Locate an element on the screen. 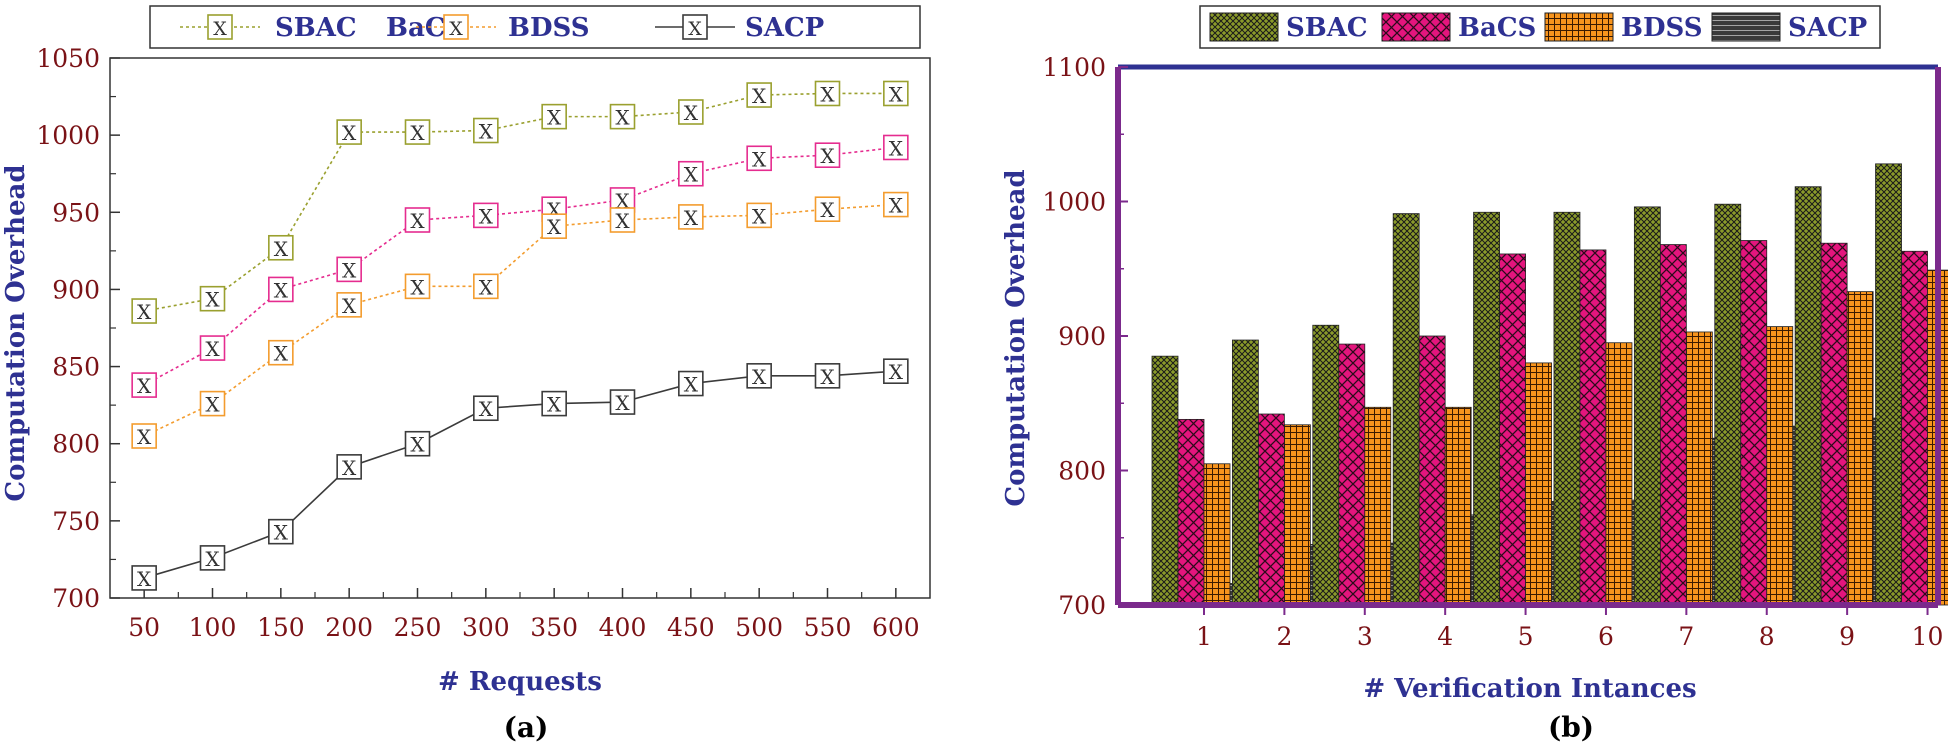 Image resolution: width=1948 pixels, height=749 pixels. x-tick-label: 7 is located at coordinates (1686, 636).